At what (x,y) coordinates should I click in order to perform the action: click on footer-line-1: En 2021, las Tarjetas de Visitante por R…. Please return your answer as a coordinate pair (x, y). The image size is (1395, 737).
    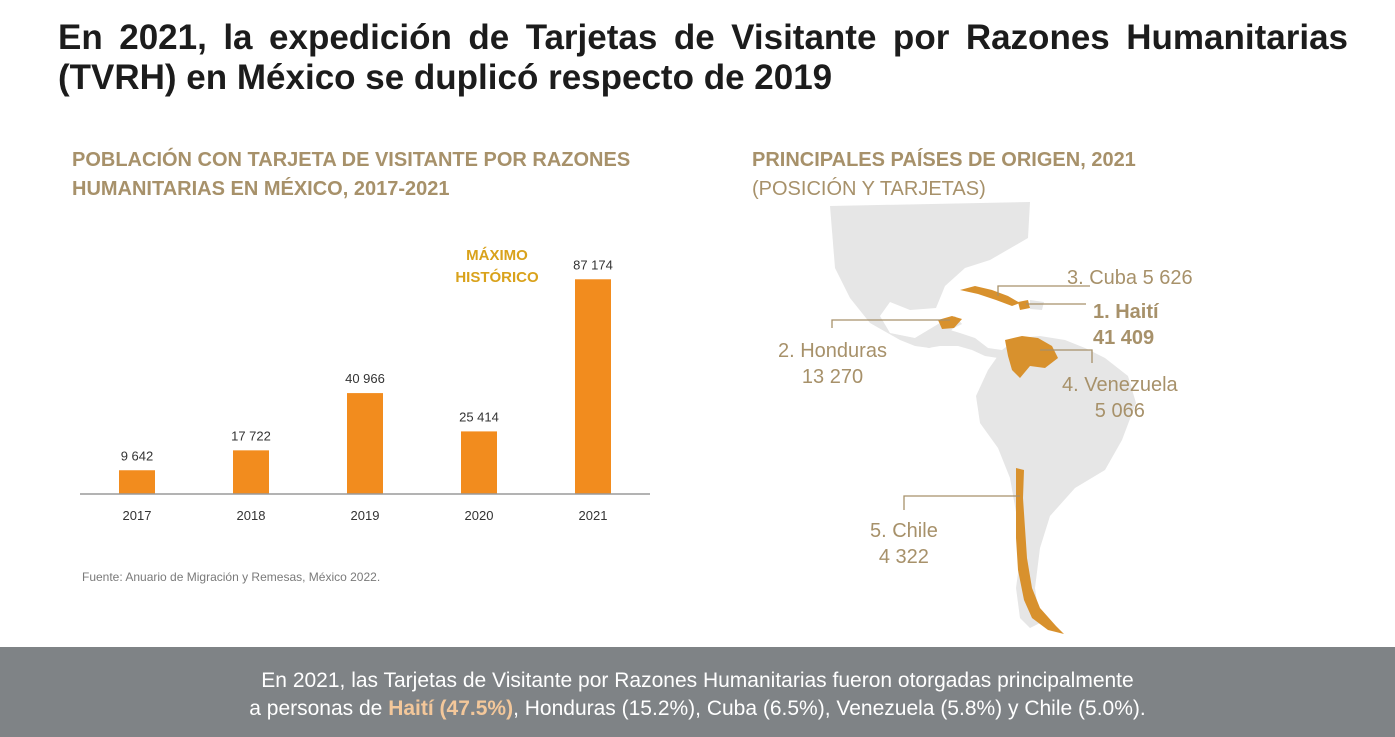
    Looking at the image, I should click on (697, 680).